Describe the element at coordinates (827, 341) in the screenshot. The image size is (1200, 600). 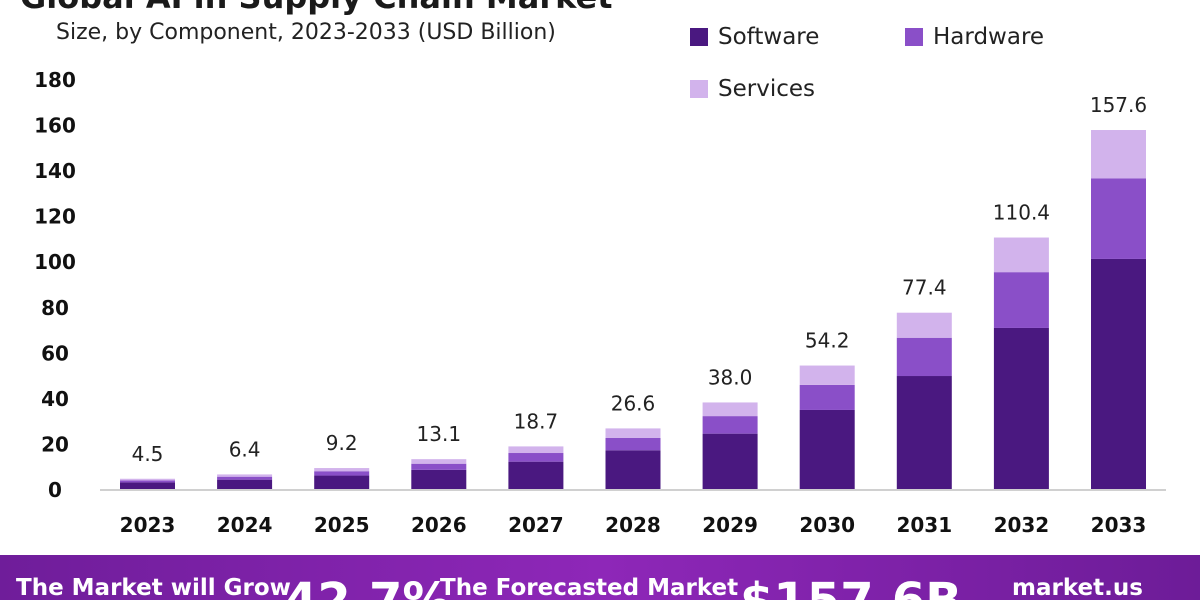
I see `data-label-total: 54.2` at that location.